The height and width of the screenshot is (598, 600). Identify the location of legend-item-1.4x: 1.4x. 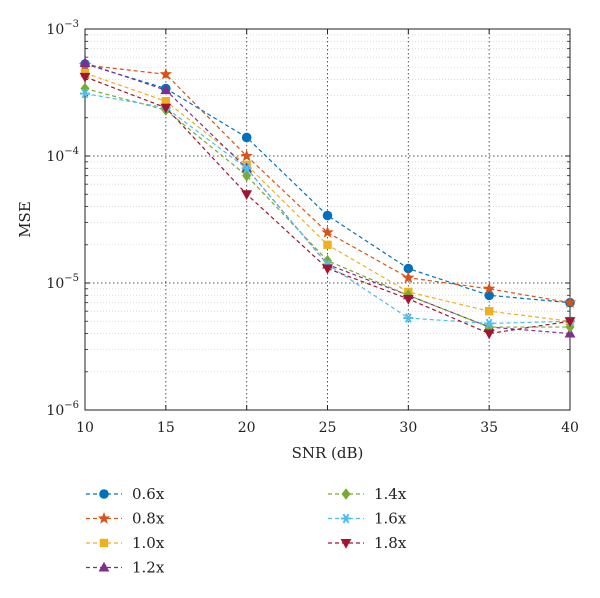
(367, 494).